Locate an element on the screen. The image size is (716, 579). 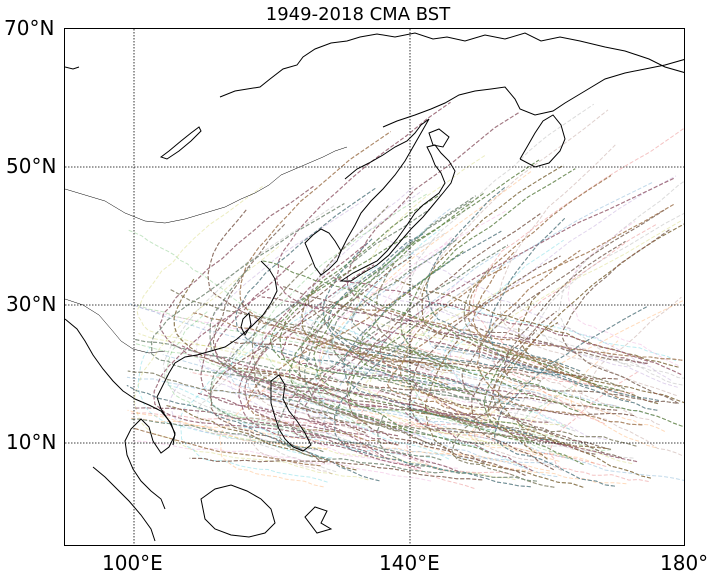
lat-label-30n: 30°N is located at coordinates (31, 304).